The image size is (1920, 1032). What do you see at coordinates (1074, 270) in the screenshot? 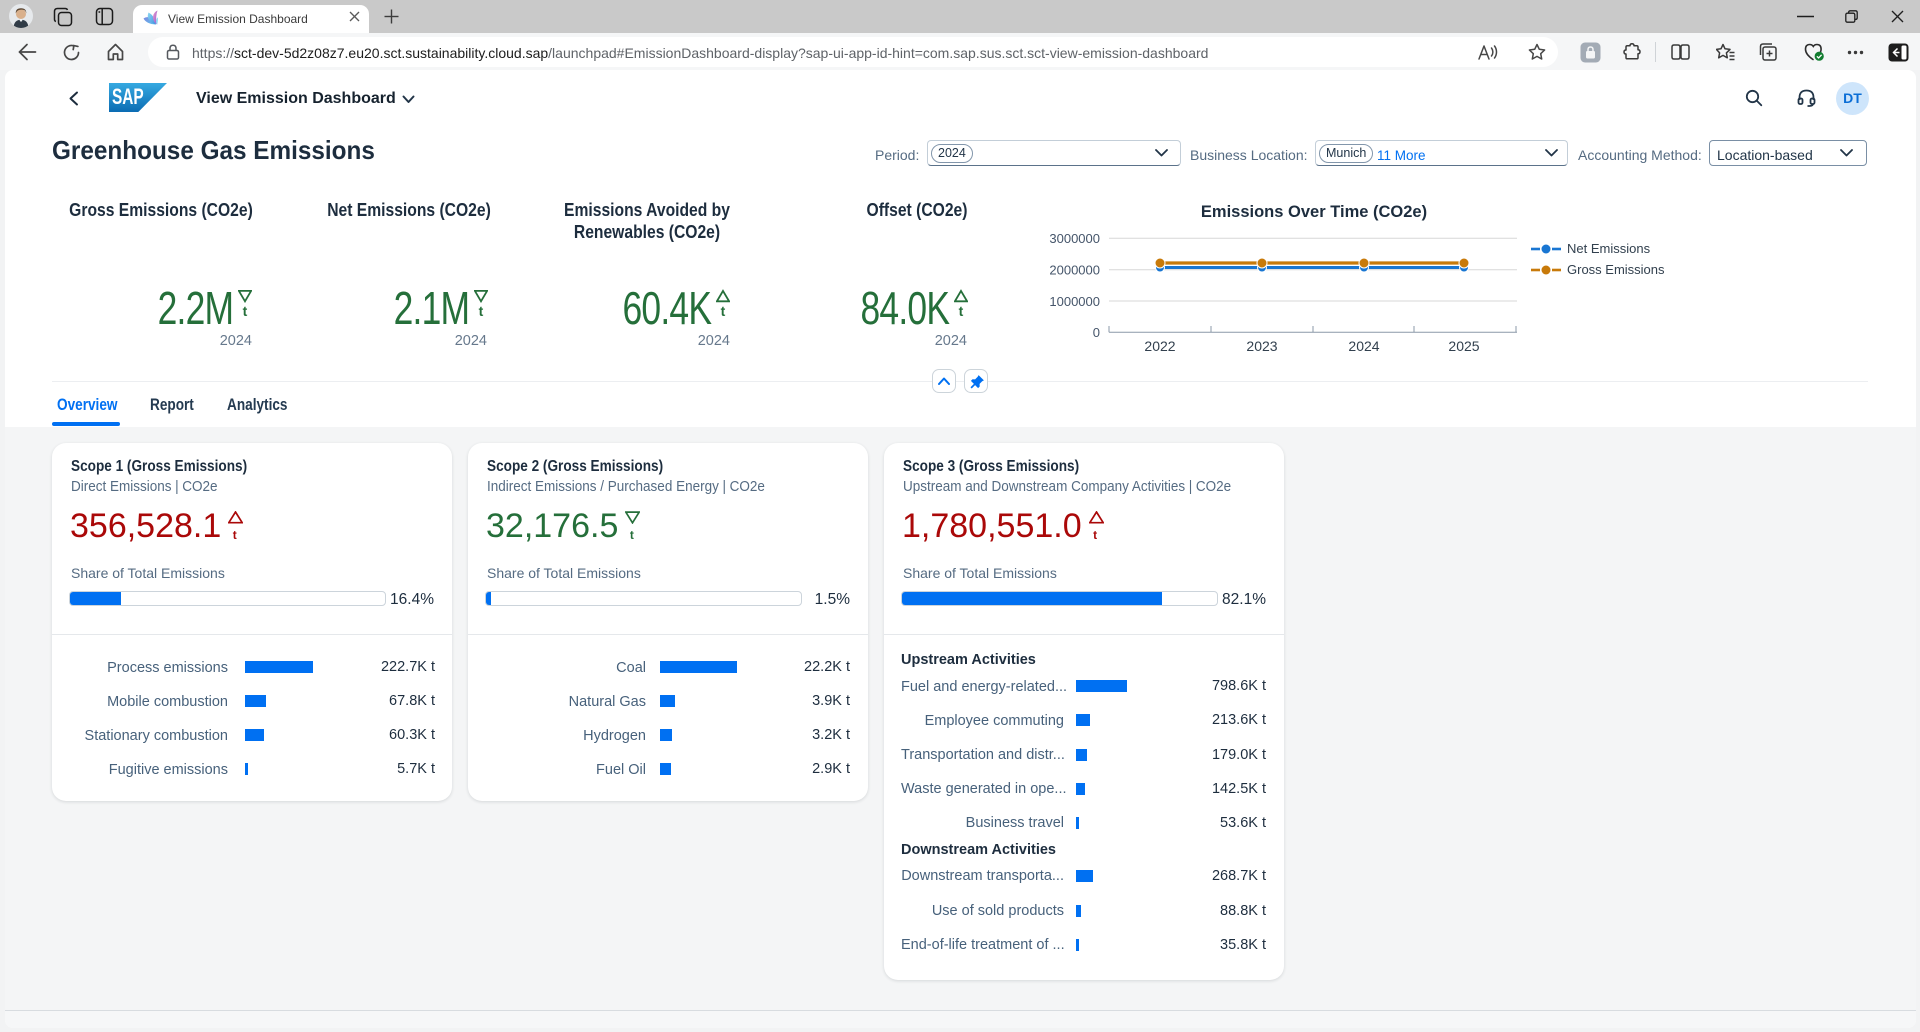
I see `svg-text: 2000000` at bounding box center [1074, 270].